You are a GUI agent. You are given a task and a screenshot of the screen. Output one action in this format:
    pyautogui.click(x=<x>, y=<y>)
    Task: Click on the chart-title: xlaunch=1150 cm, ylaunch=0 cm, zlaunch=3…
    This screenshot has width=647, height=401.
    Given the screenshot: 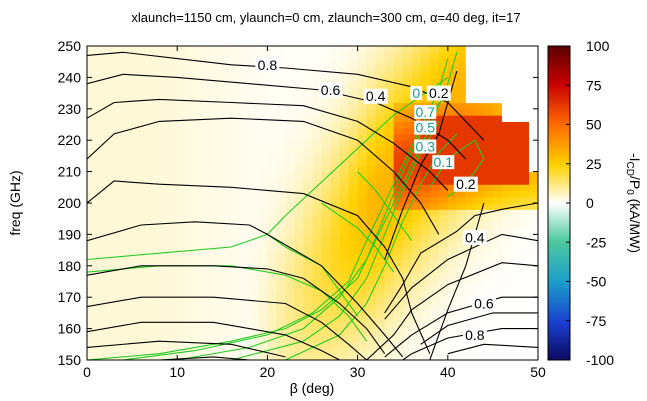 What is the action you would take?
    pyautogui.click(x=325, y=17)
    